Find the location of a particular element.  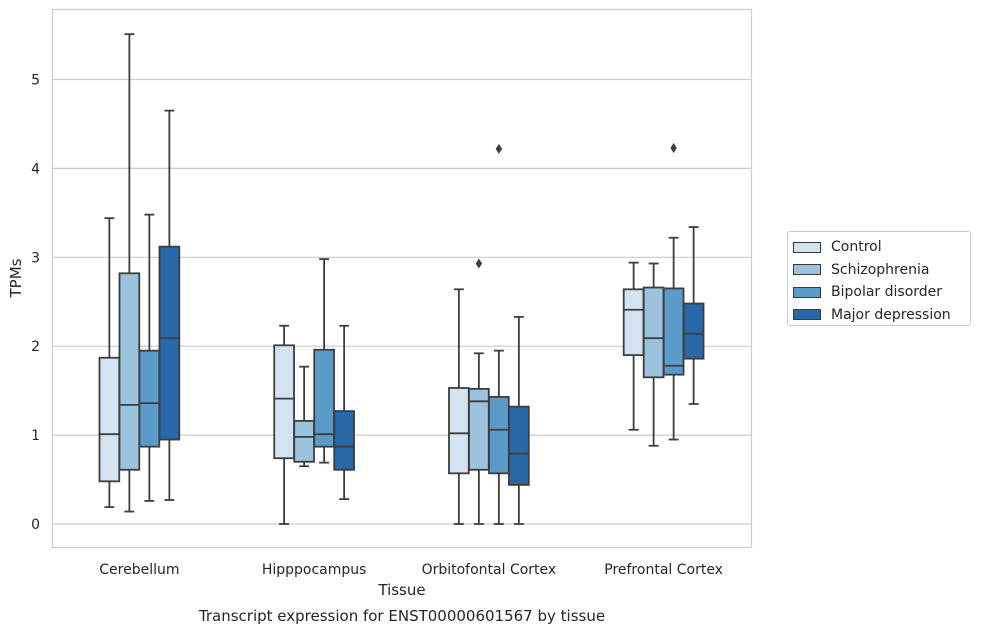

legend-item: Bipolar disorder is located at coordinates (881, 292).